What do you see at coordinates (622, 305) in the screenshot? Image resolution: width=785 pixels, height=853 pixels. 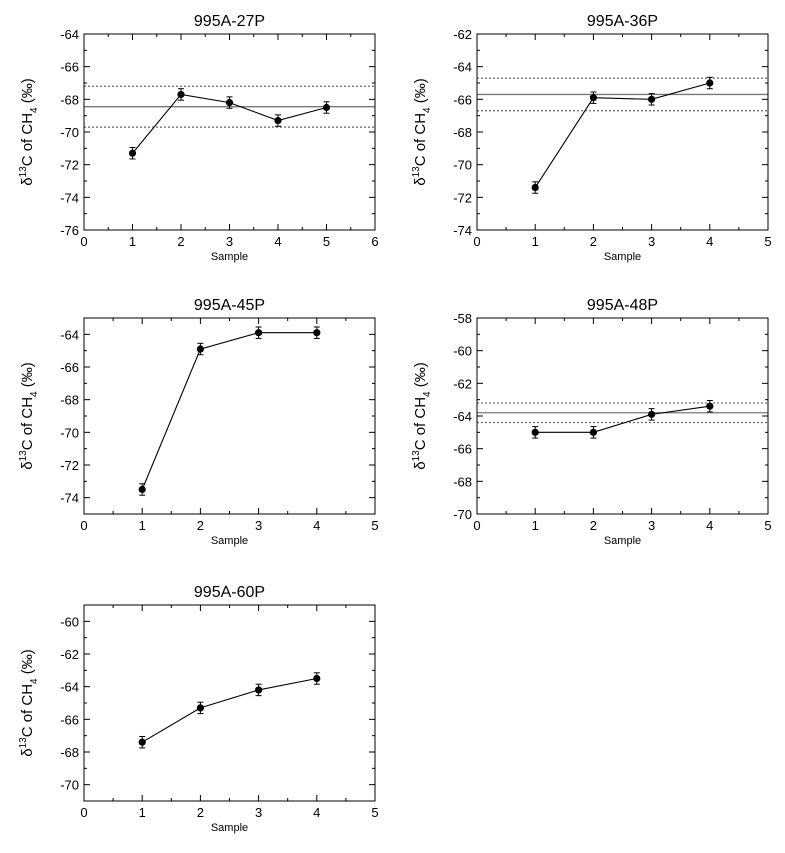 I see `chart-title: 995A-48P` at bounding box center [622, 305].